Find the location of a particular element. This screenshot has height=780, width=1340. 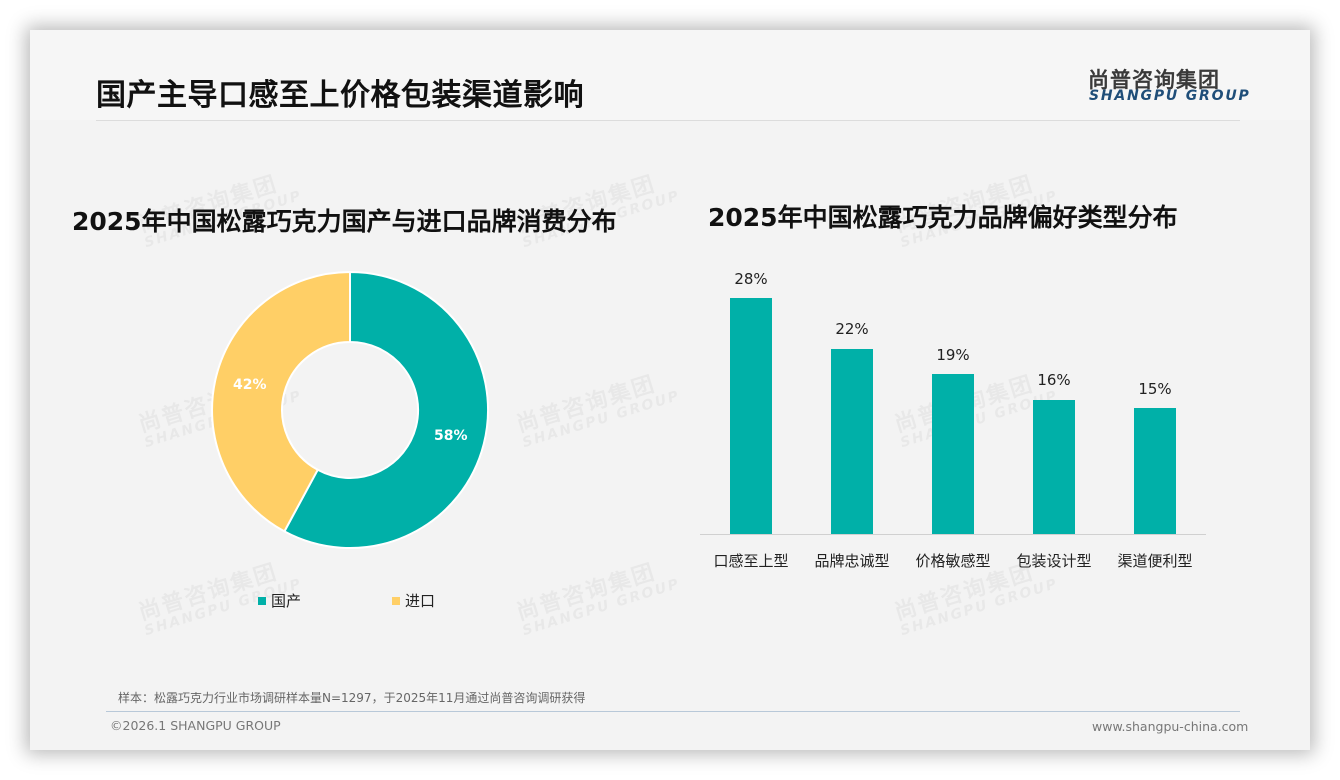

logo-text-en: SHANGPU GROUP is located at coordinates (1170, 96).